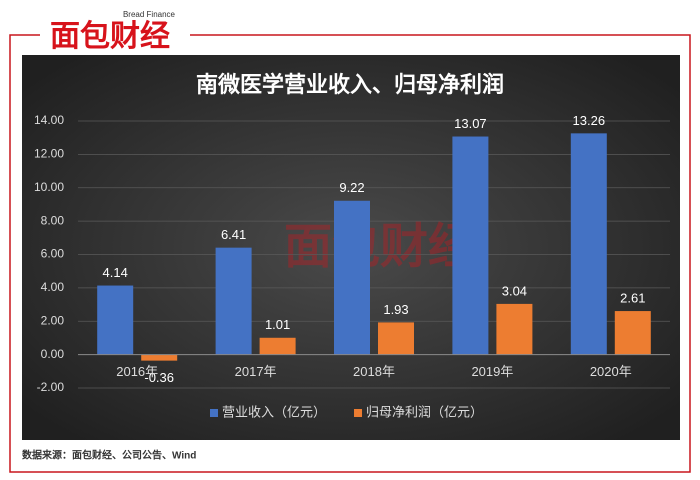 Image resolution: width=700 pixels, height=480 pixels. Describe the element at coordinates (632, 298) in the screenshot. I see `value-label: 2.61` at that location.